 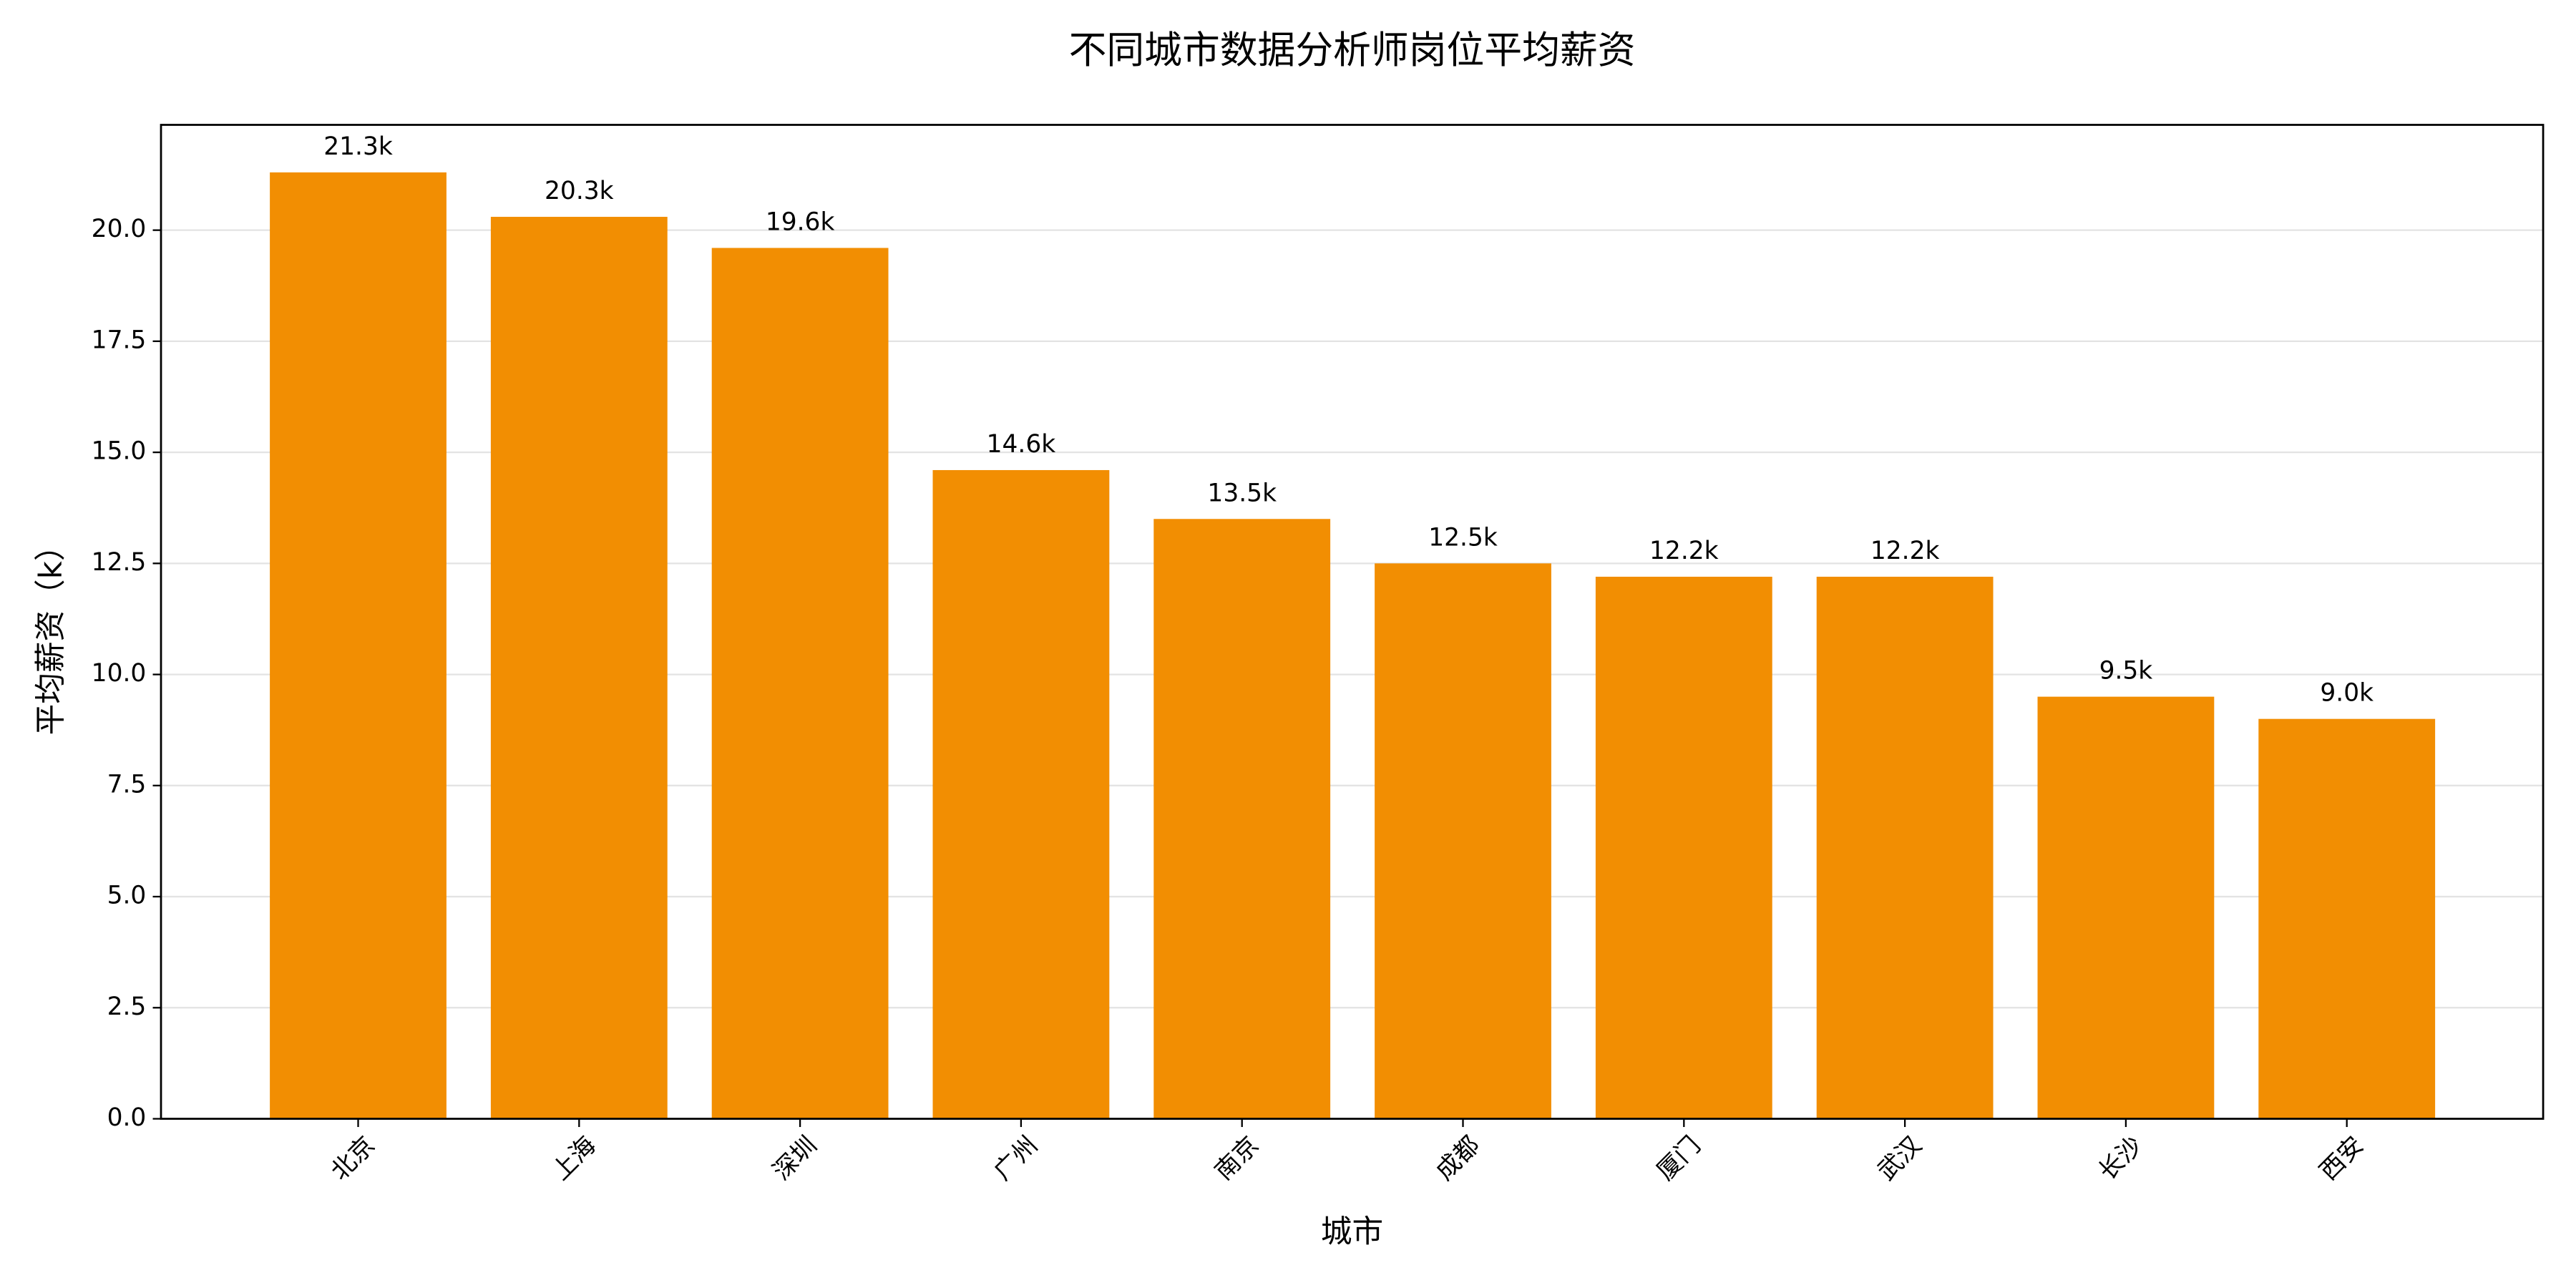 I want to click on y-tick-label: 20.0, so click(x=119, y=229).